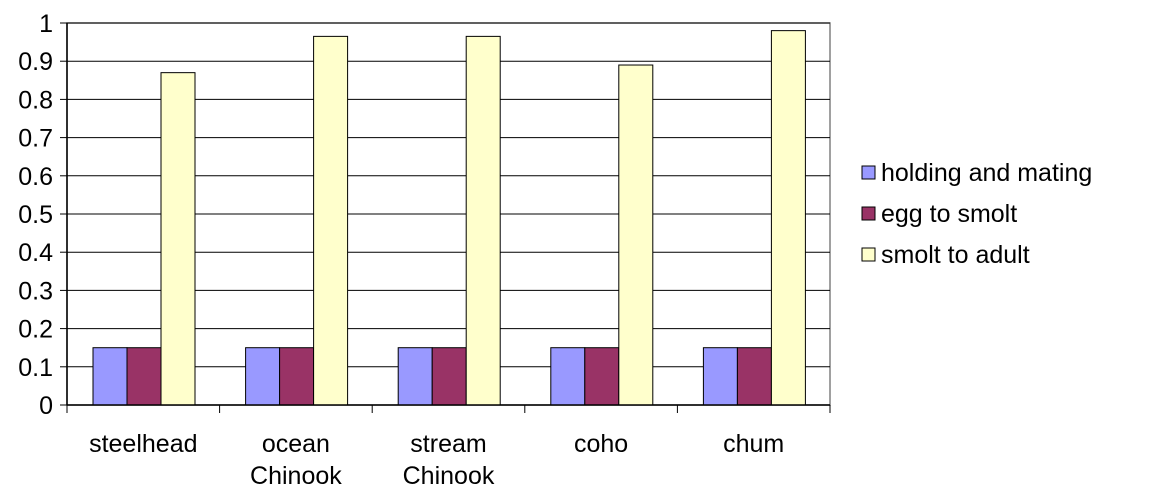 The height and width of the screenshot is (493, 1158). What do you see at coordinates (35, 253) in the screenshot?
I see `y-tick-label: 0.4` at bounding box center [35, 253].